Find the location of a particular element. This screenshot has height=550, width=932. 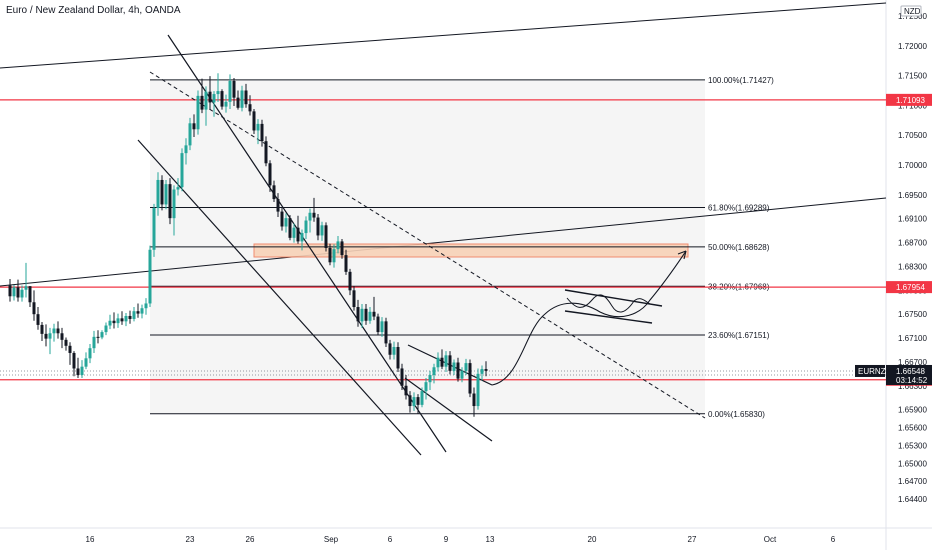

y-tick-label: 1.71500 is located at coordinates (912, 76).